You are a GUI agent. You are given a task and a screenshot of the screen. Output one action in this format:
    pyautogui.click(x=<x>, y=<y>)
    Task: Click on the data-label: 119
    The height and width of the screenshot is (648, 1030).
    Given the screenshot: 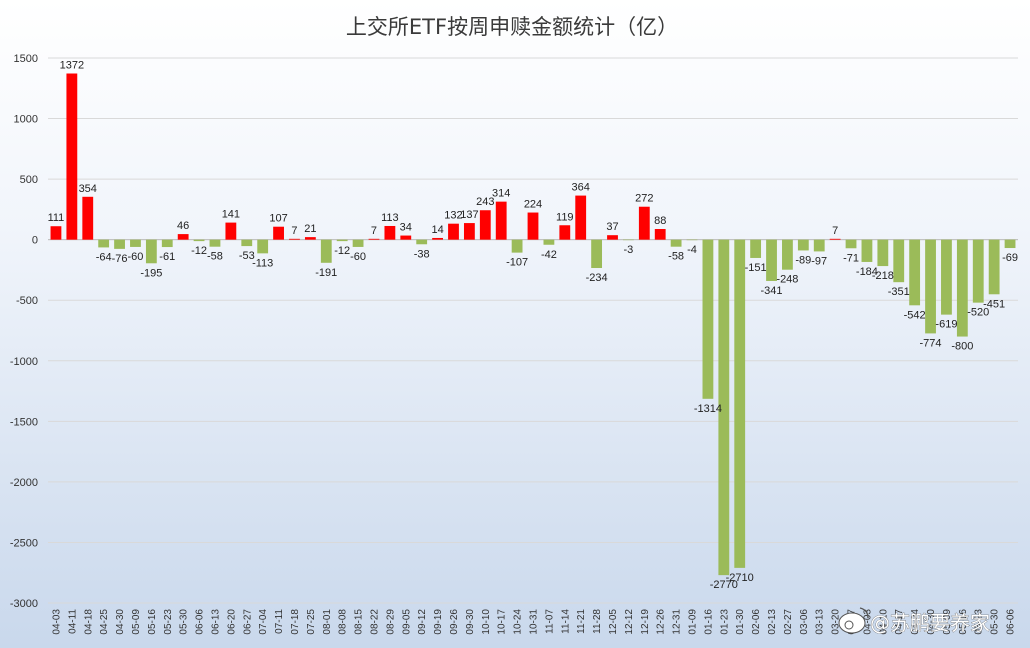 What is the action you would take?
    pyautogui.click(x=565, y=217)
    